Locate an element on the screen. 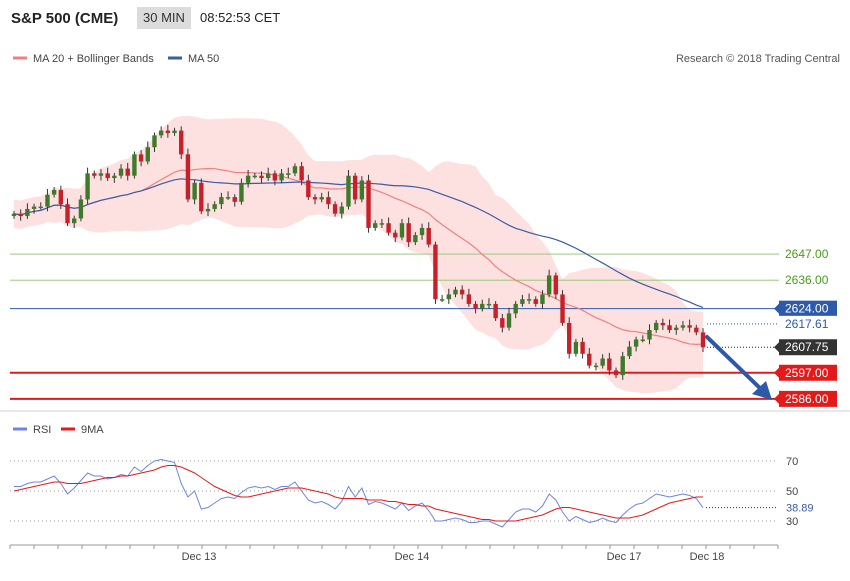 Image resolution: width=850 pixels, height=581 pixels. date-label: Dec 14 is located at coordinates (412, 557).